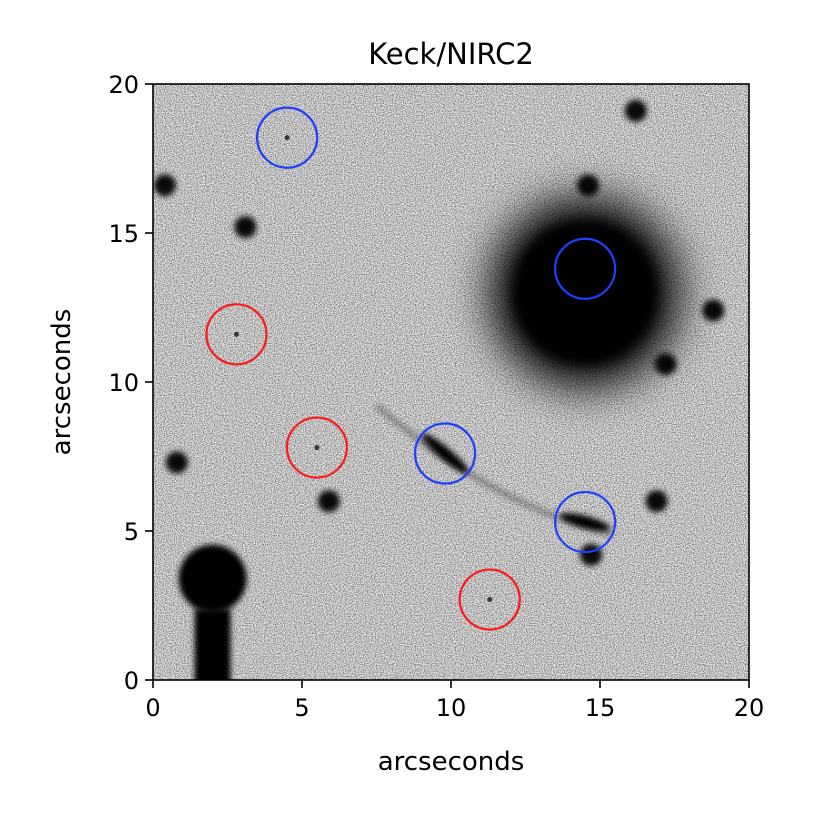 This screenshot has width=814, height=814. What do you see at coordinates (301, 708) in the screenshot?
I see `x-tick-label: 5` at bounding box center [301, 708].